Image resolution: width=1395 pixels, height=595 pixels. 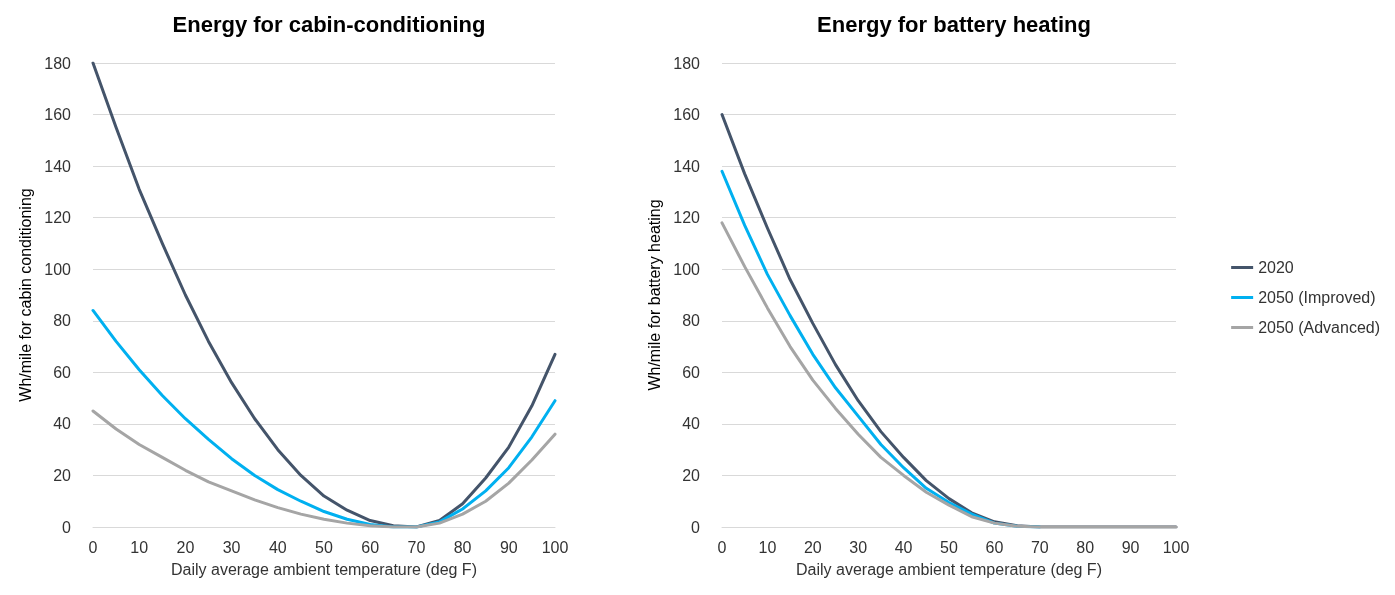 I want to click on y-axis-title: Wh/mile for battery heating, so click(x=654, y=295).